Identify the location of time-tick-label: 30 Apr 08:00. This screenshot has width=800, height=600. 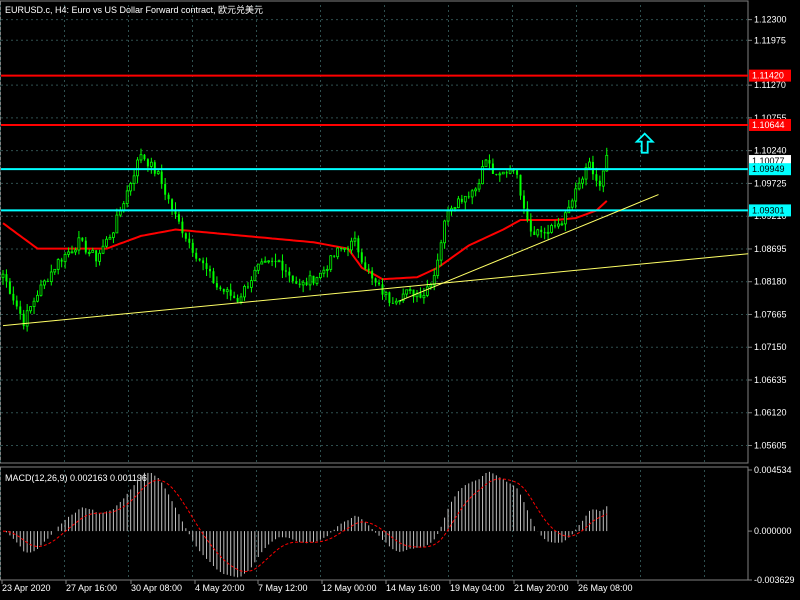
(156, 588).